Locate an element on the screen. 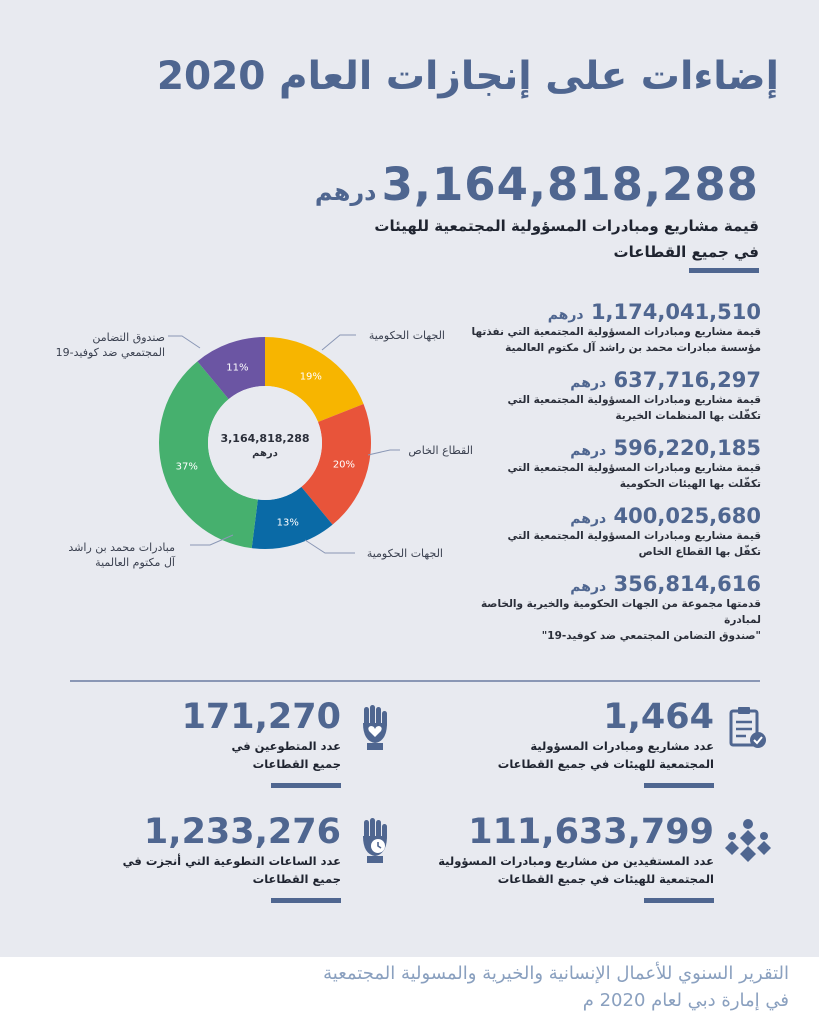 This screenshot has width=819, height=1024. kpi-value: 171,270 is located at coordinates (261, 717).